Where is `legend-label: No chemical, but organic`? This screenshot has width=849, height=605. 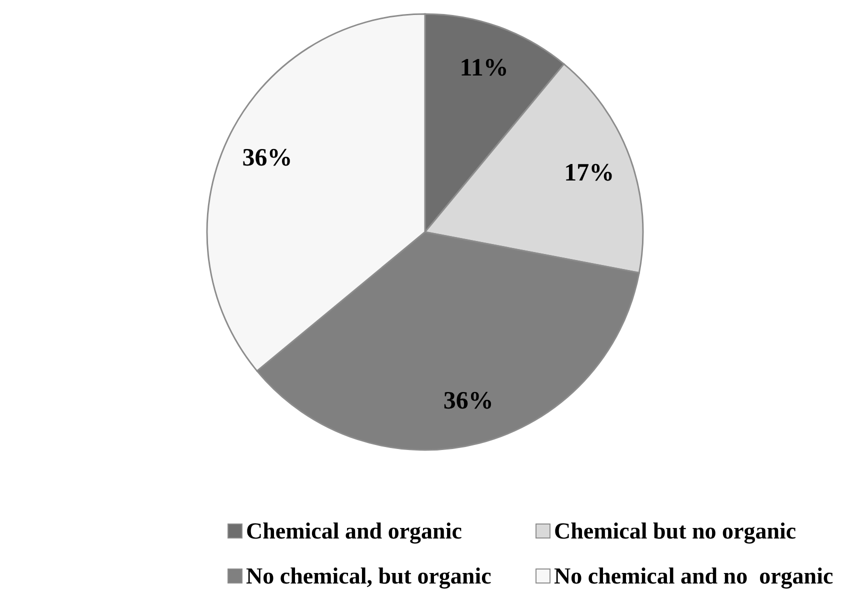
legend-label: No chemical, but organic is located at coordinates (369, 577).